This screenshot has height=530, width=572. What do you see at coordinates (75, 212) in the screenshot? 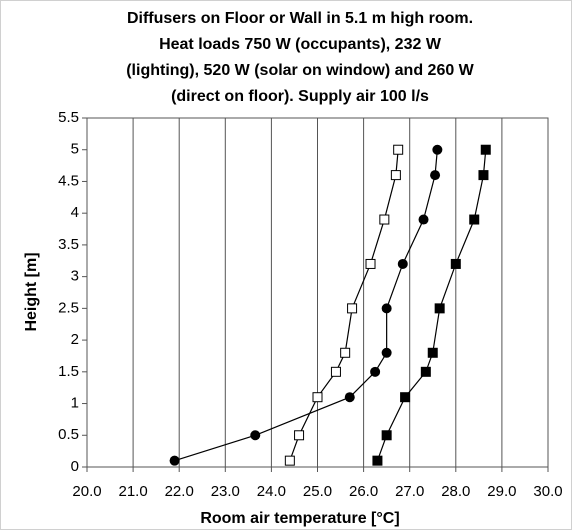
I see `y-tick-label: 4` at bounding box center [75, 212].